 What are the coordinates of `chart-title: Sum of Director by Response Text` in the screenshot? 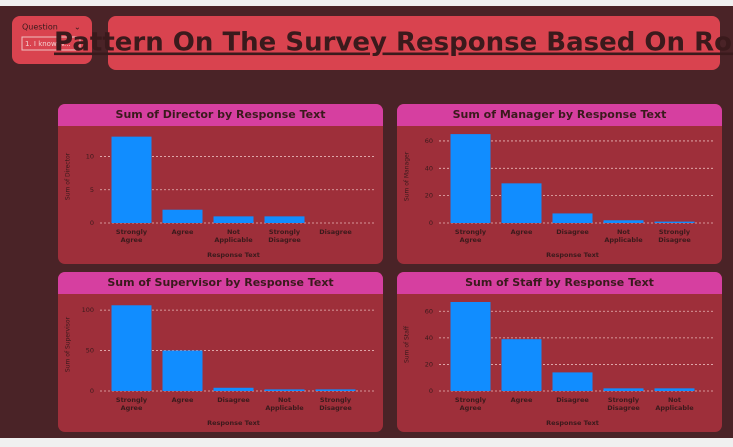 It's located at (221, 114).